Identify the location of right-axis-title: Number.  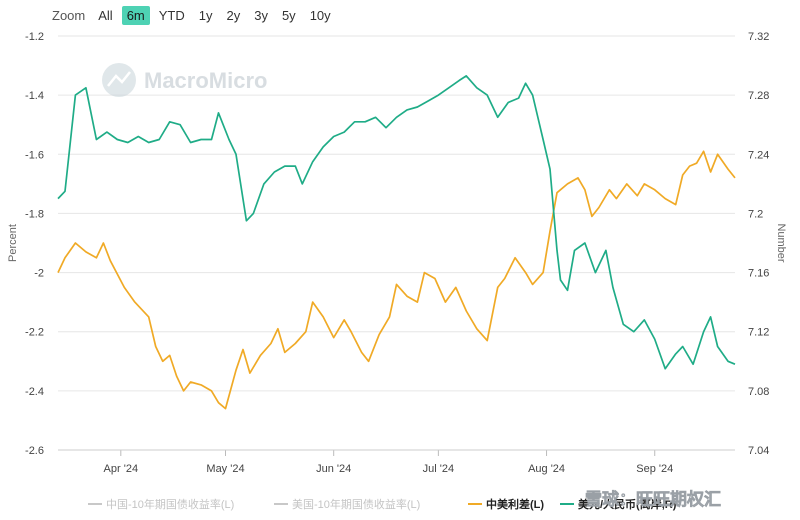
(781, 242).